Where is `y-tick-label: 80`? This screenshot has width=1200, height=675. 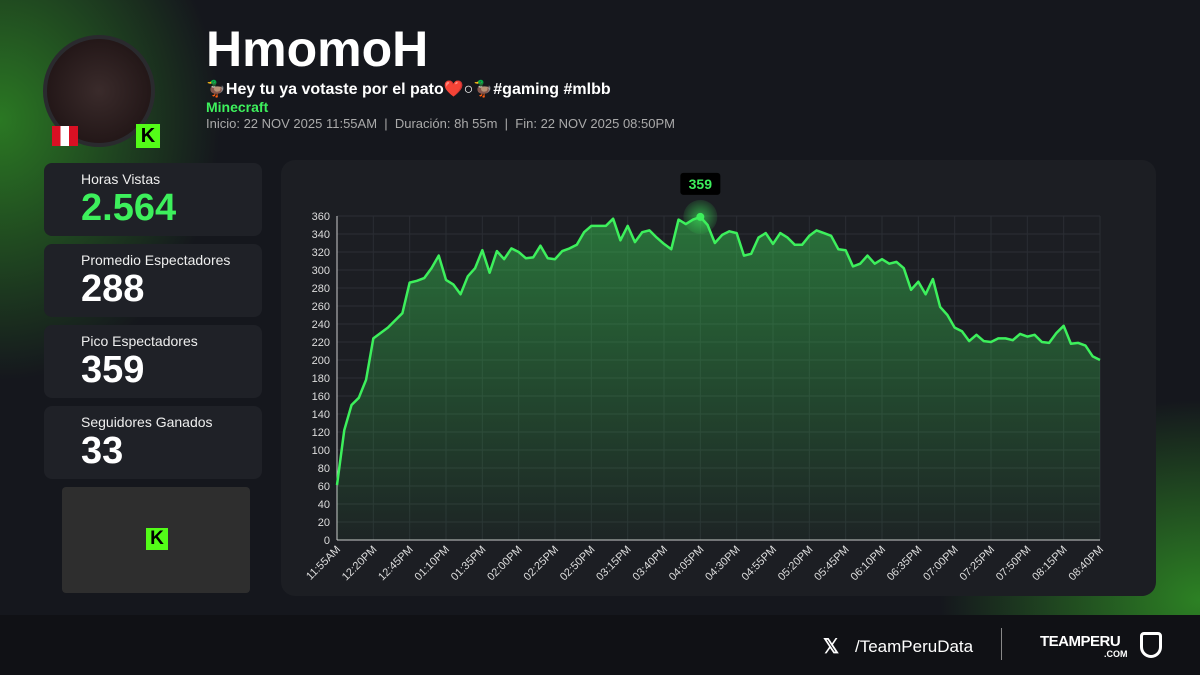 y-tick-label: 80 is located at coordinates (324, 469).